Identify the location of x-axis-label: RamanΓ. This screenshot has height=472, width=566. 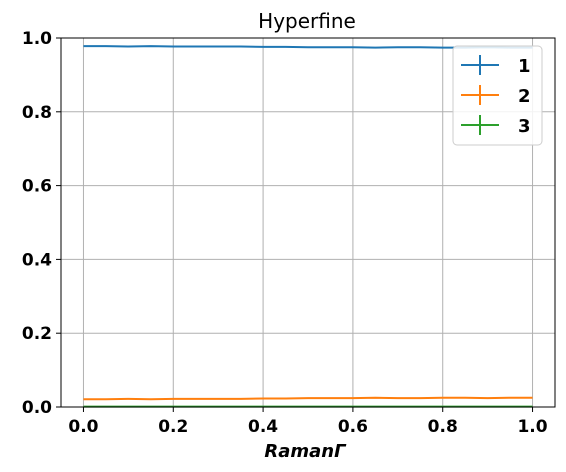
(305, 451).